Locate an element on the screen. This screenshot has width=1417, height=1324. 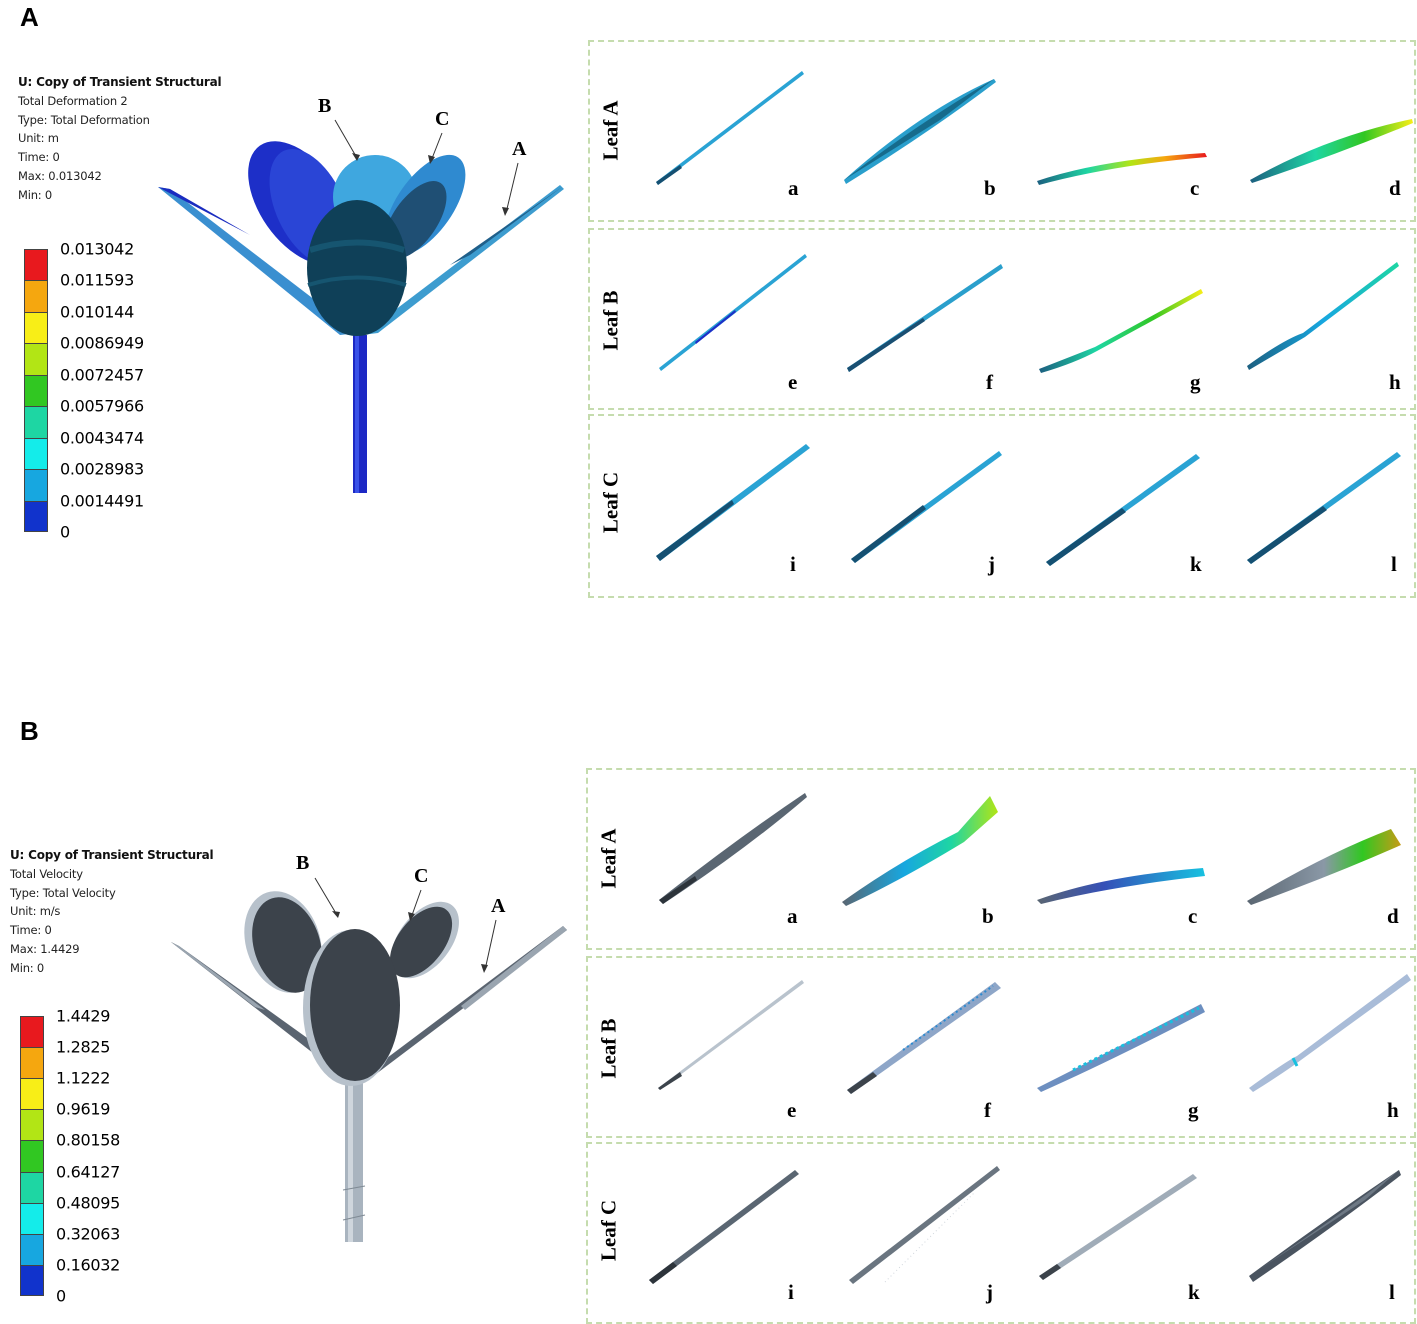
legend-b-value-3: 0.9619 is located at coordinates (83, 1109).